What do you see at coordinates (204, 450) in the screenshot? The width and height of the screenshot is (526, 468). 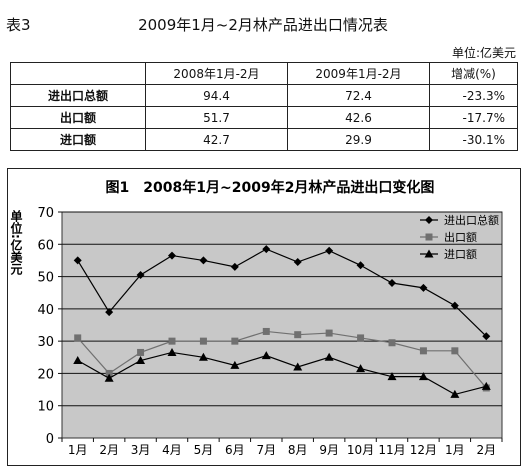 I see `x-tick-label: 5月` at bounding box center [204, 450].